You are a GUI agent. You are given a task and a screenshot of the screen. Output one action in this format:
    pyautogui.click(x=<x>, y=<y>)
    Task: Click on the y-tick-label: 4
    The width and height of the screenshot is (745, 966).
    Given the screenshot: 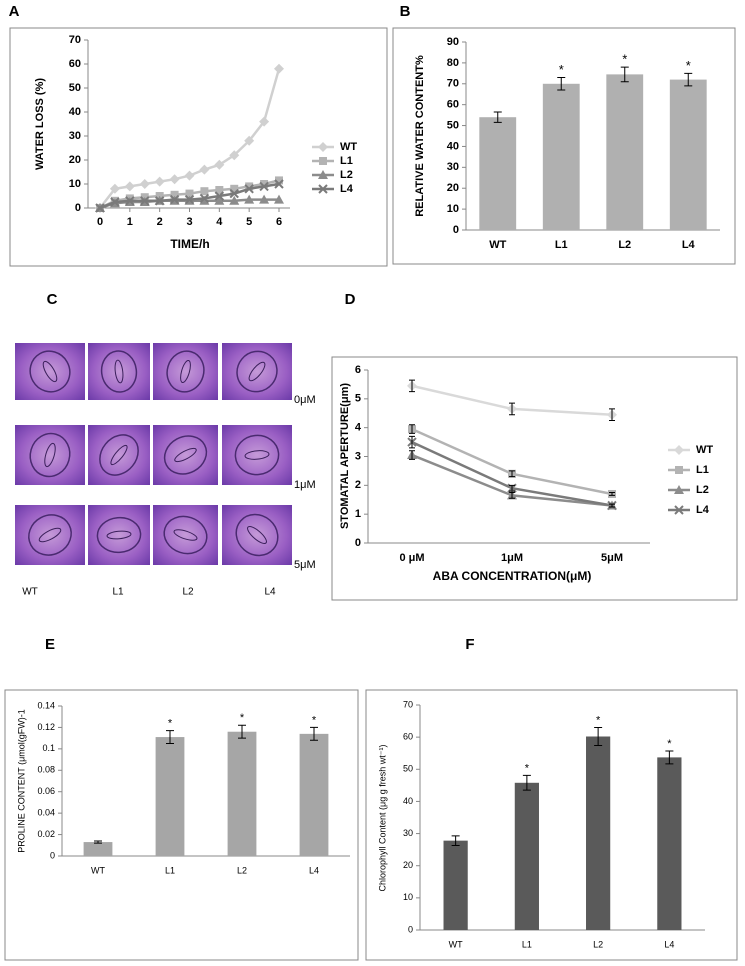 What is the action you would take?
    pyautogui.click(x=358, y=428)
    